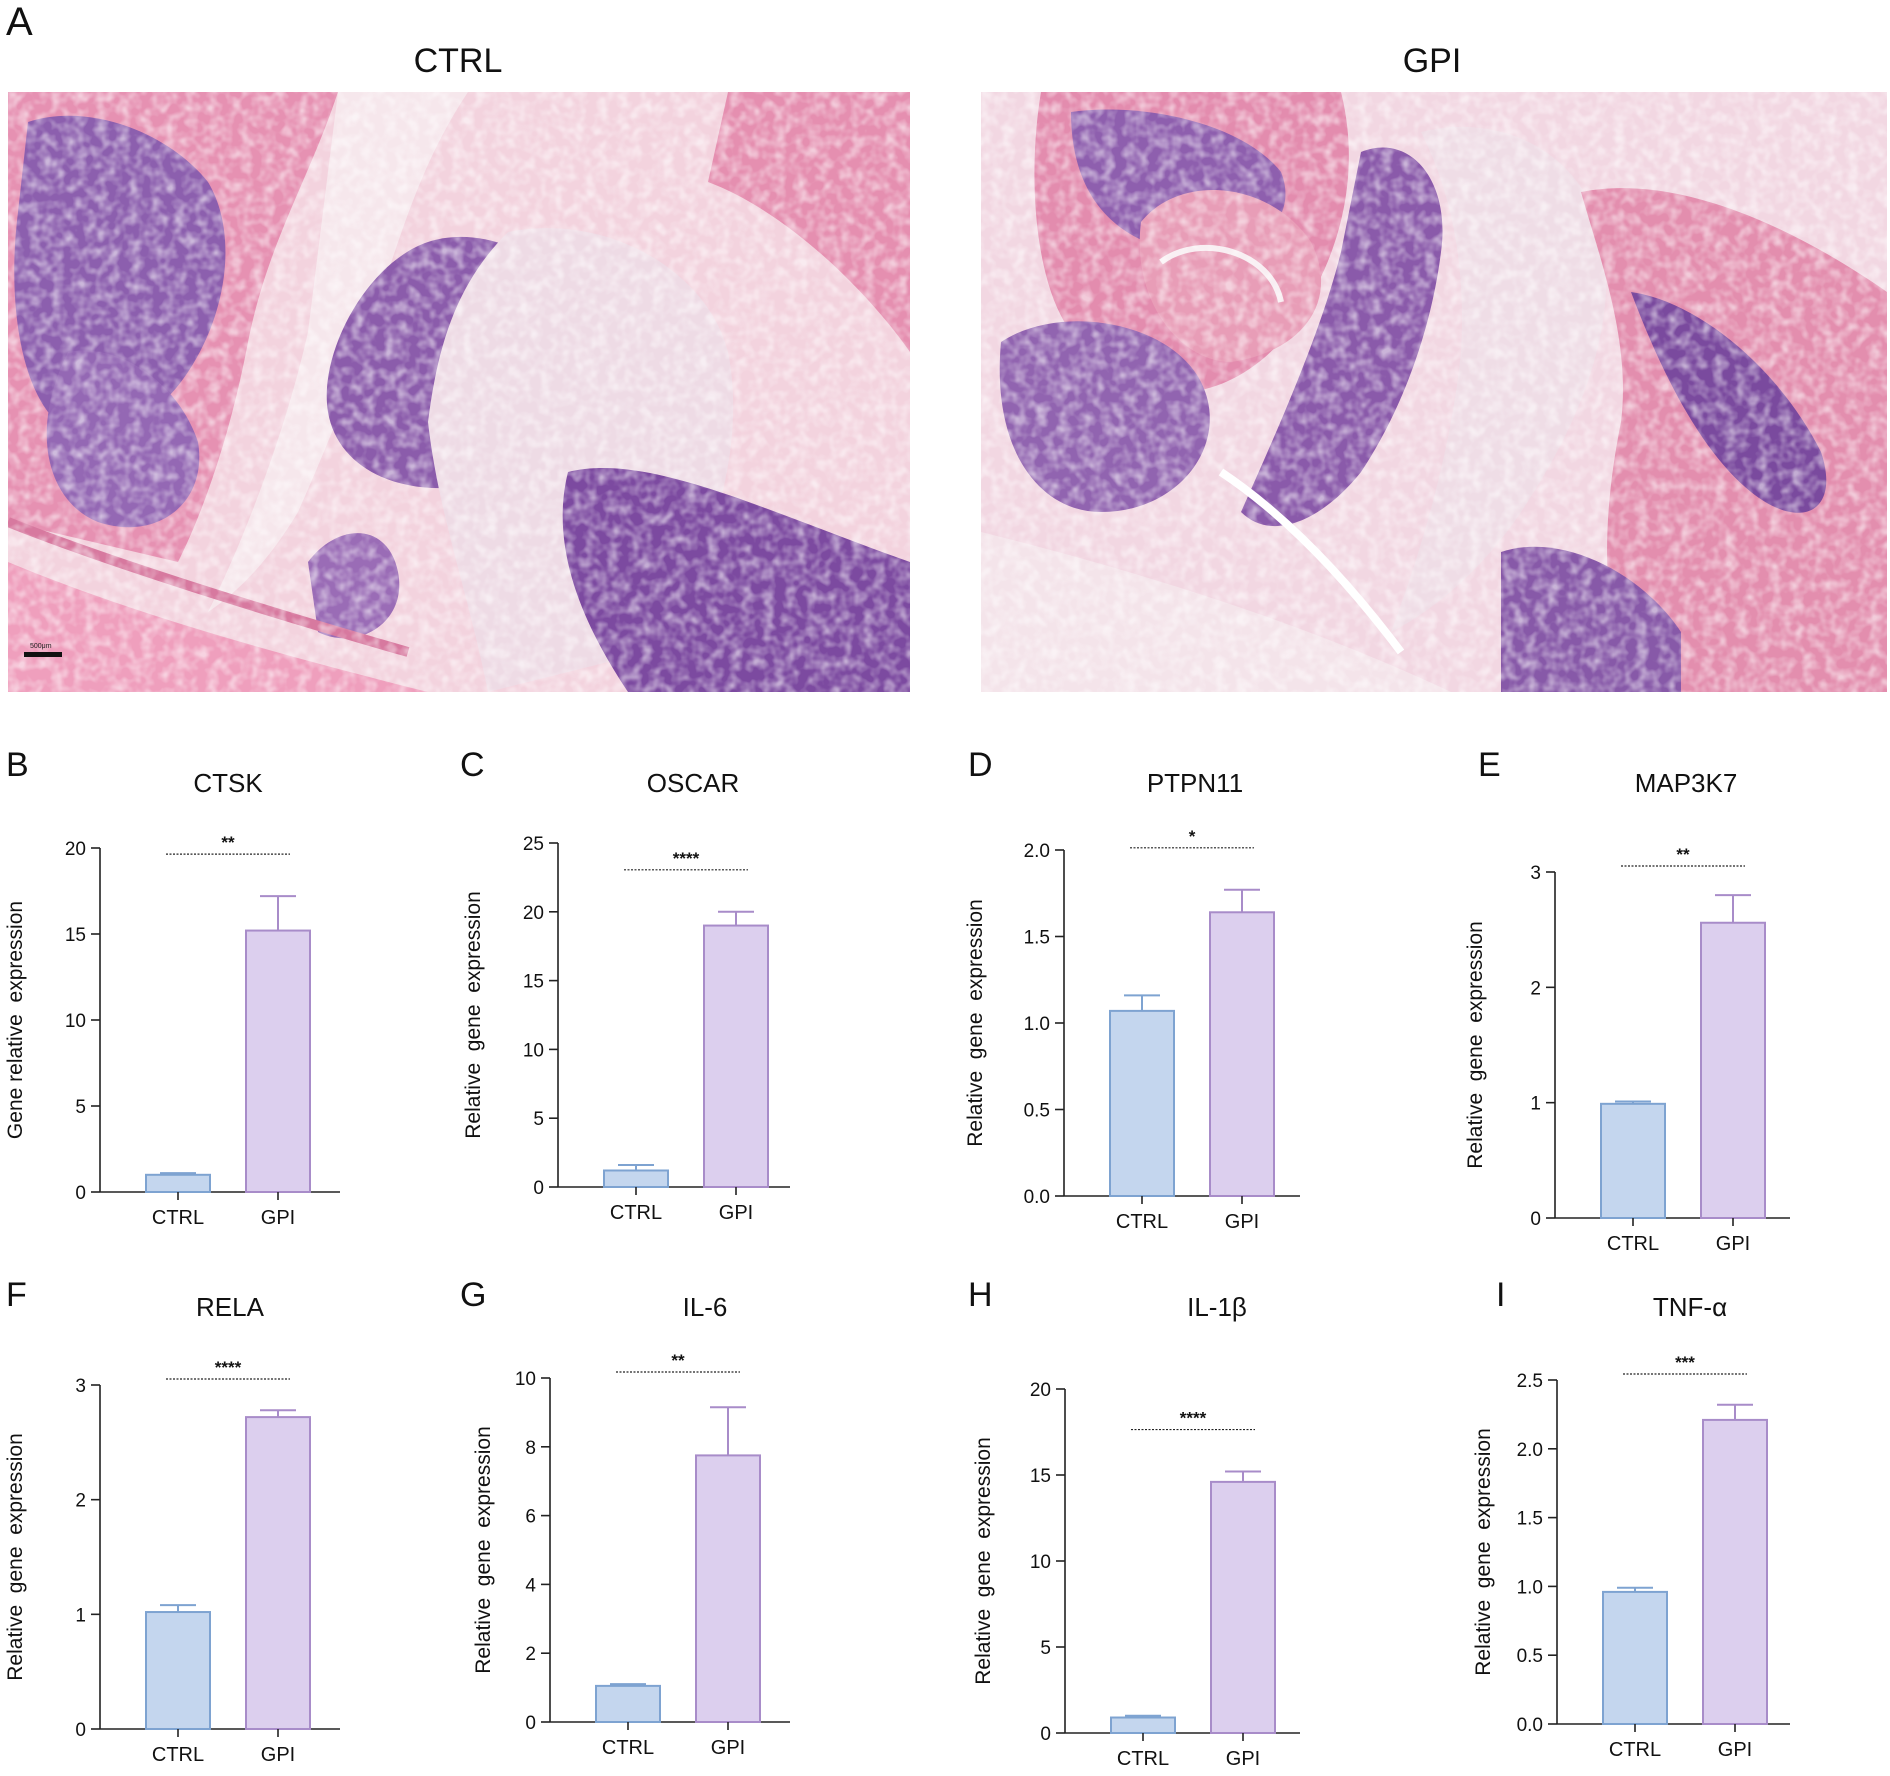  Describe the element at coordinates (980, 1295) in the screenshot. I see `panel-letter: H` at that location.